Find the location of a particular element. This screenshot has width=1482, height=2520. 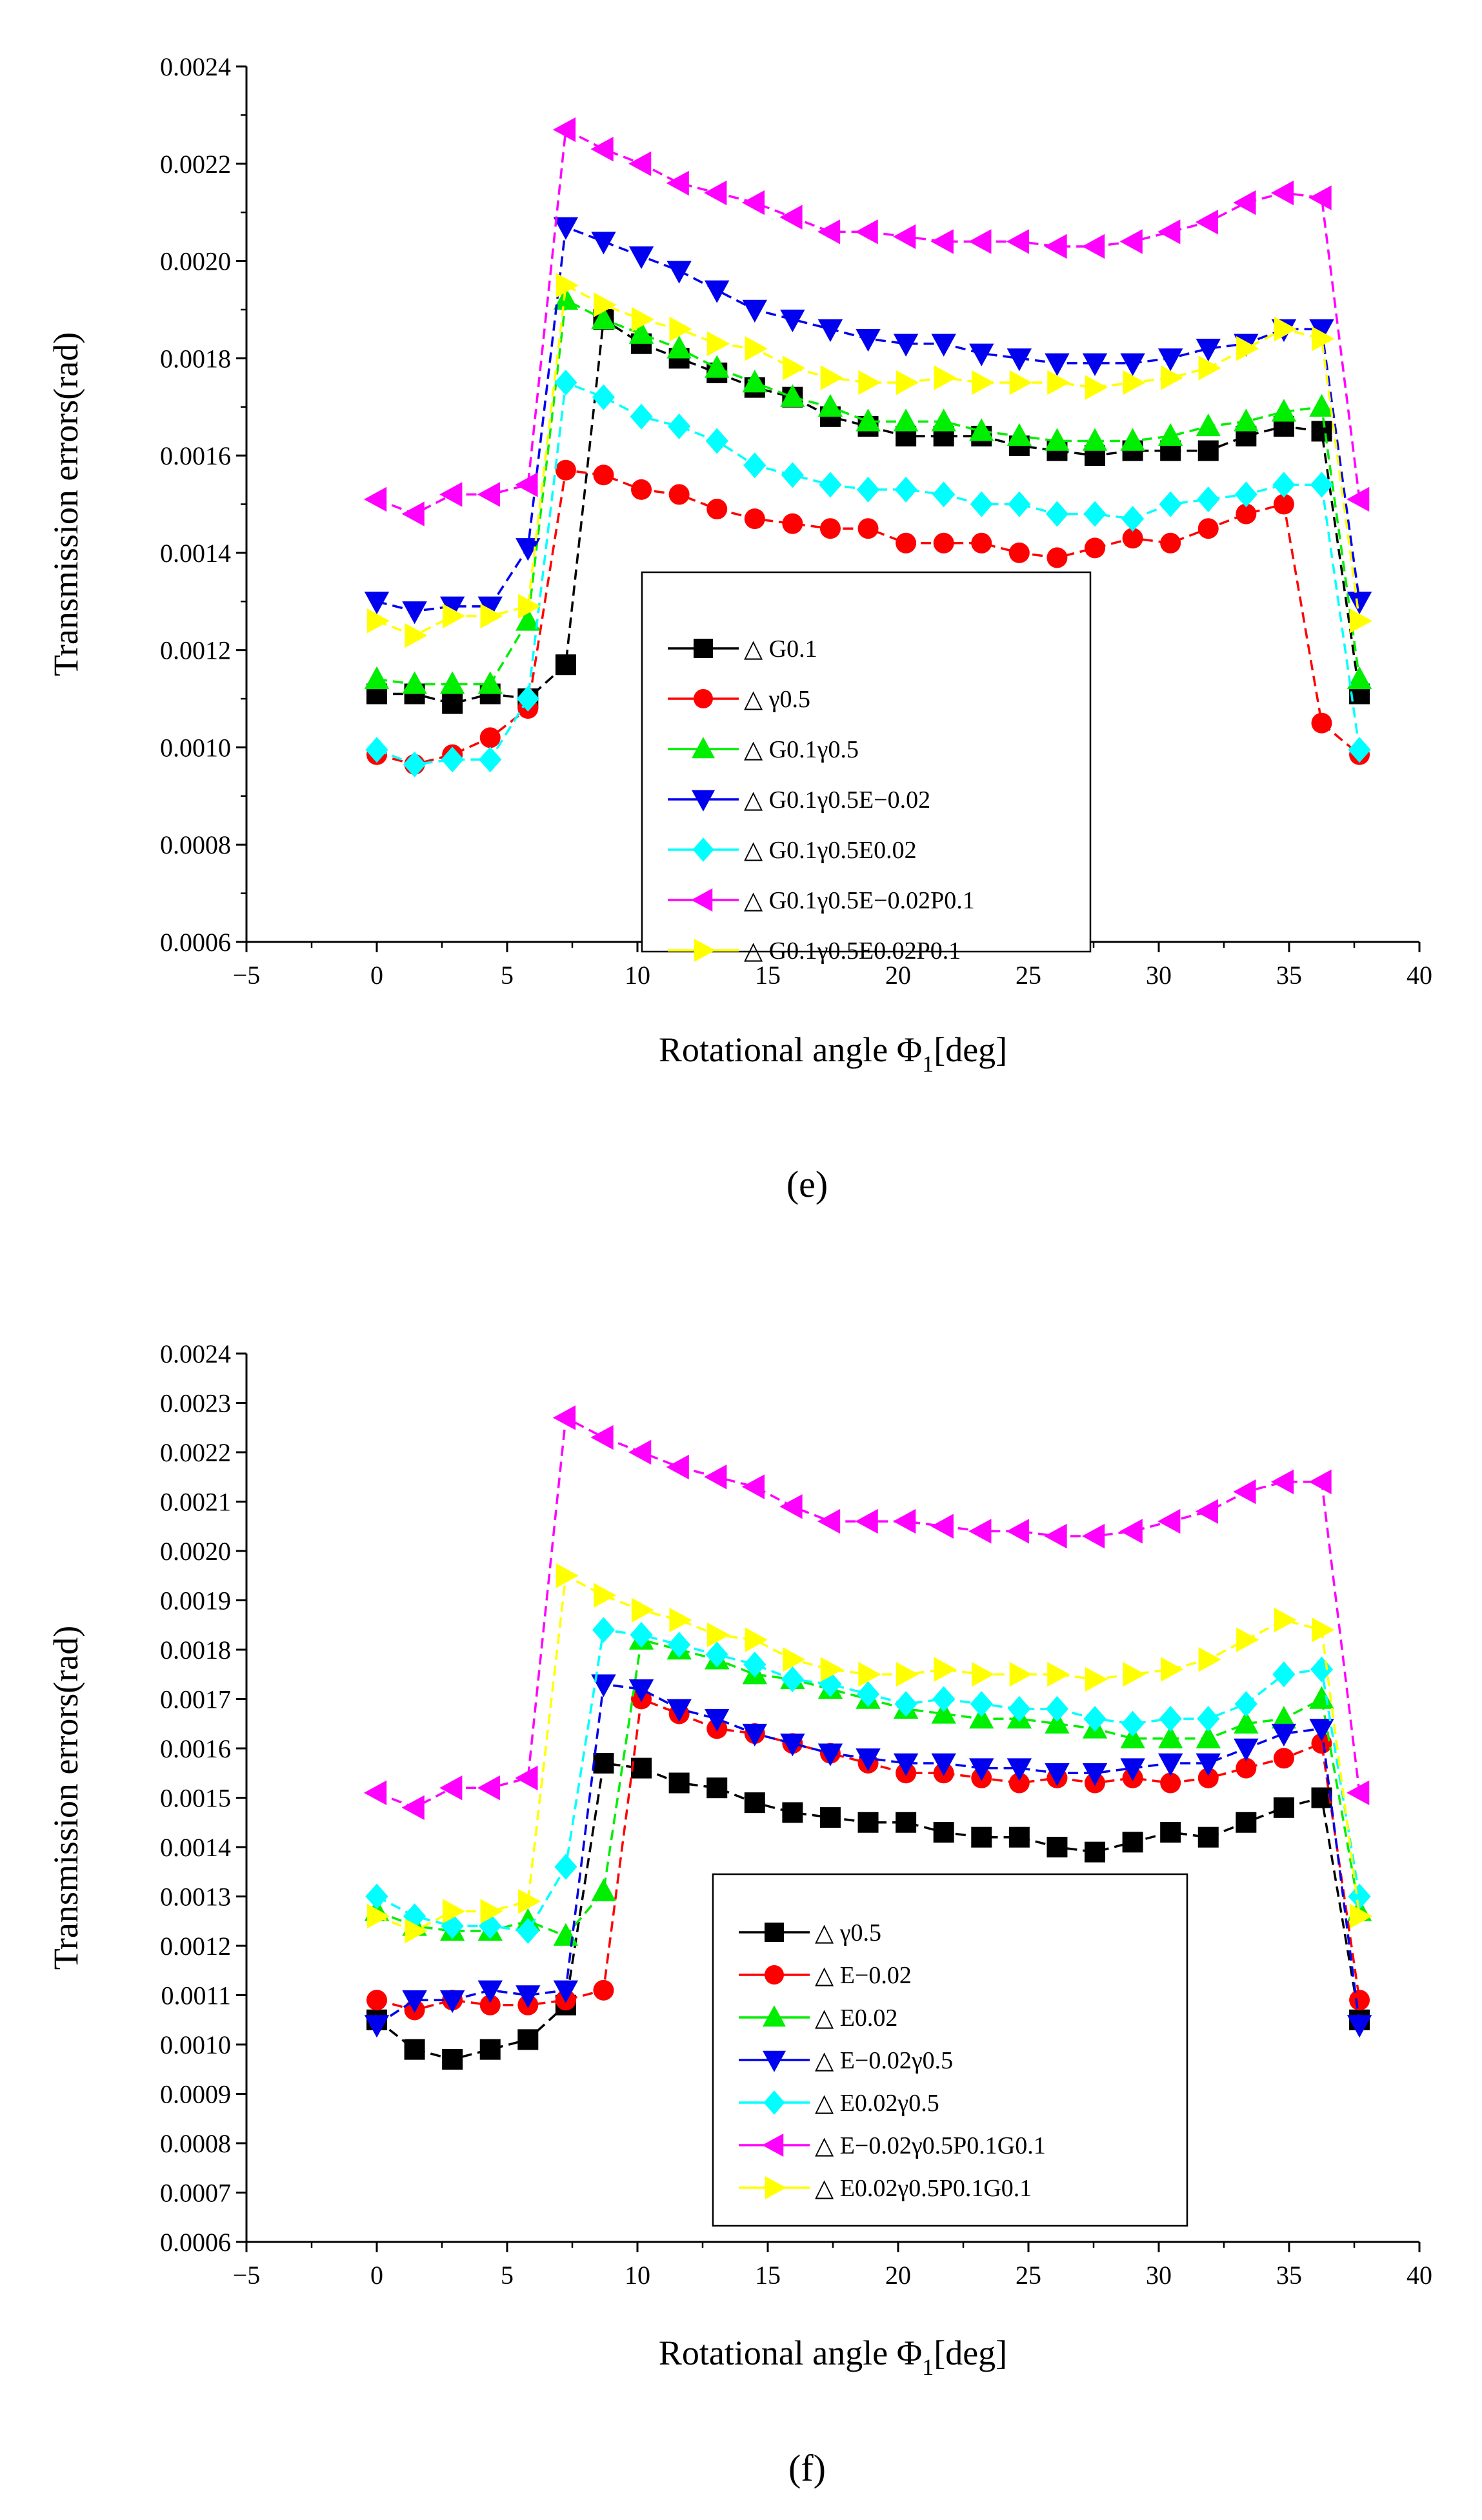

y-tick-label: 0.0010 is located at coordinates (195, 747).